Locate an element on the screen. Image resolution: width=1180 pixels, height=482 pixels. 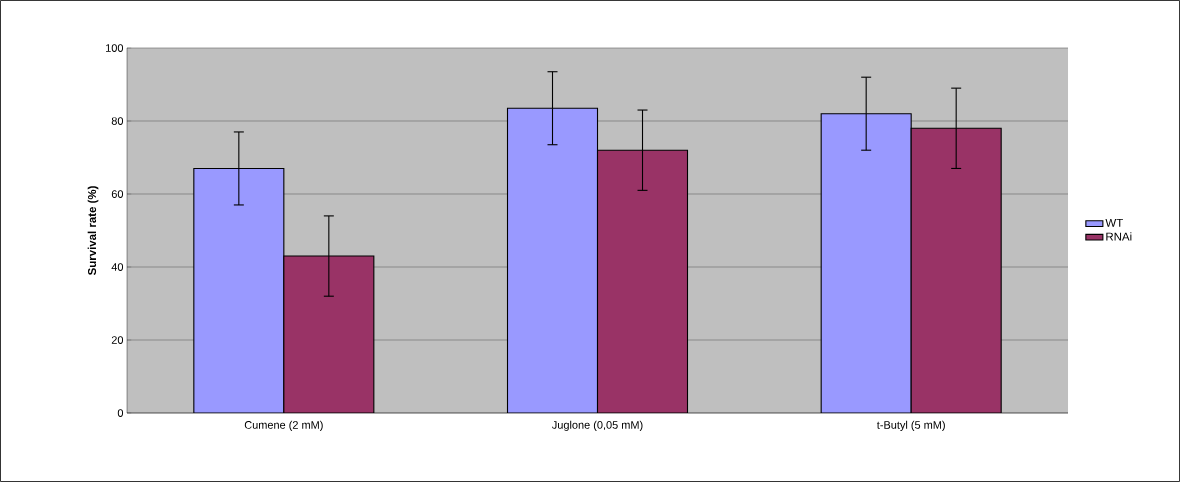
y-axis-title: Survival rate (%) is located at coordinates (93, 231).